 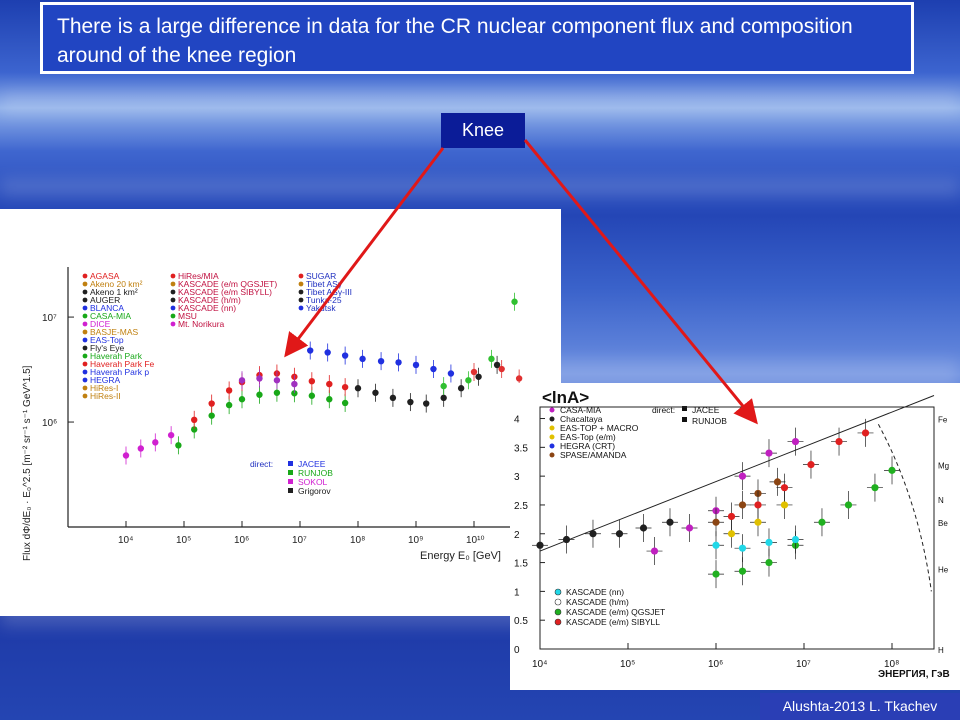 I want to click on lna-right-label: Mg, so click(x=943, y=466).